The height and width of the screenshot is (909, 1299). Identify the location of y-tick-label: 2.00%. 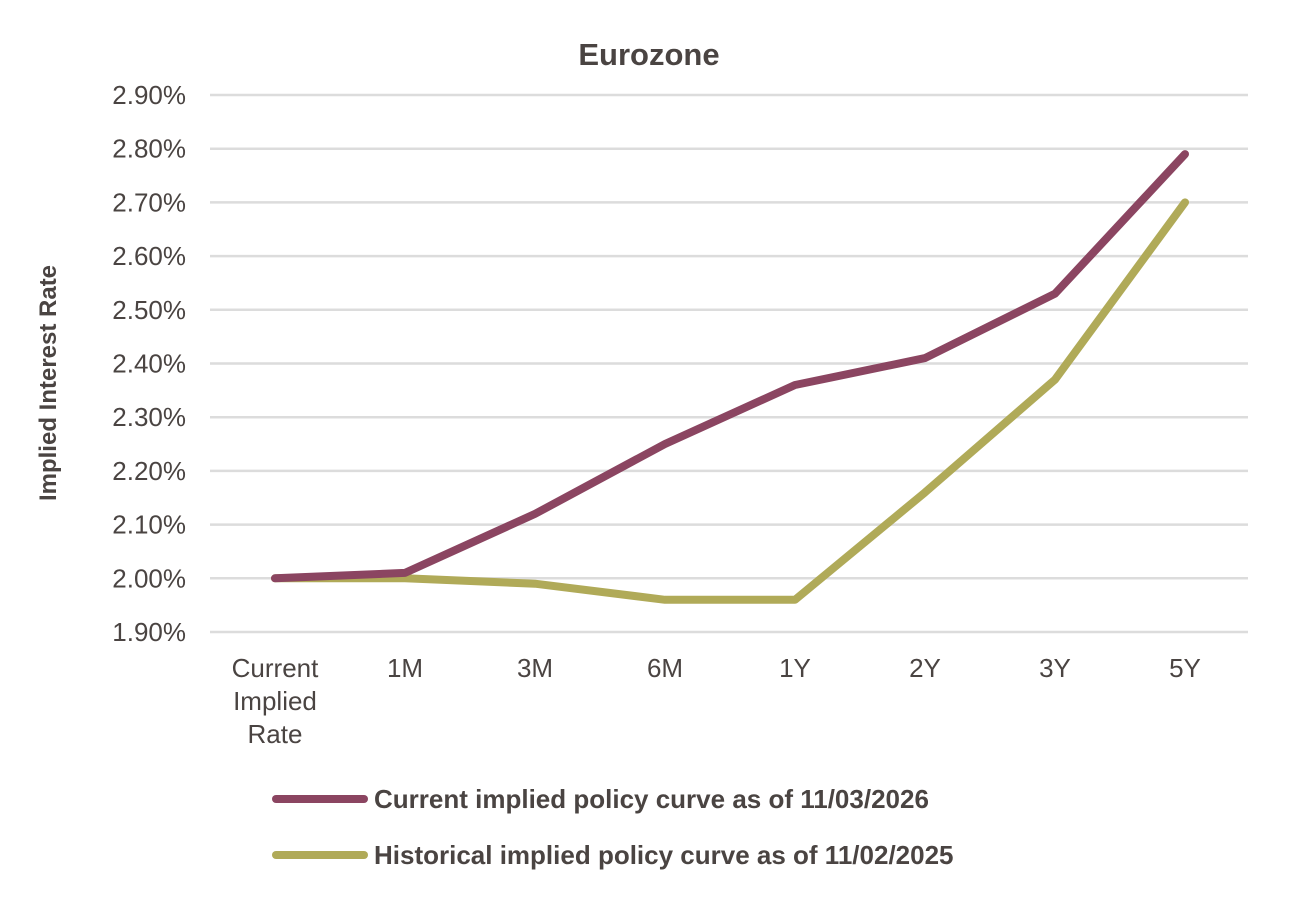
(149, 578).